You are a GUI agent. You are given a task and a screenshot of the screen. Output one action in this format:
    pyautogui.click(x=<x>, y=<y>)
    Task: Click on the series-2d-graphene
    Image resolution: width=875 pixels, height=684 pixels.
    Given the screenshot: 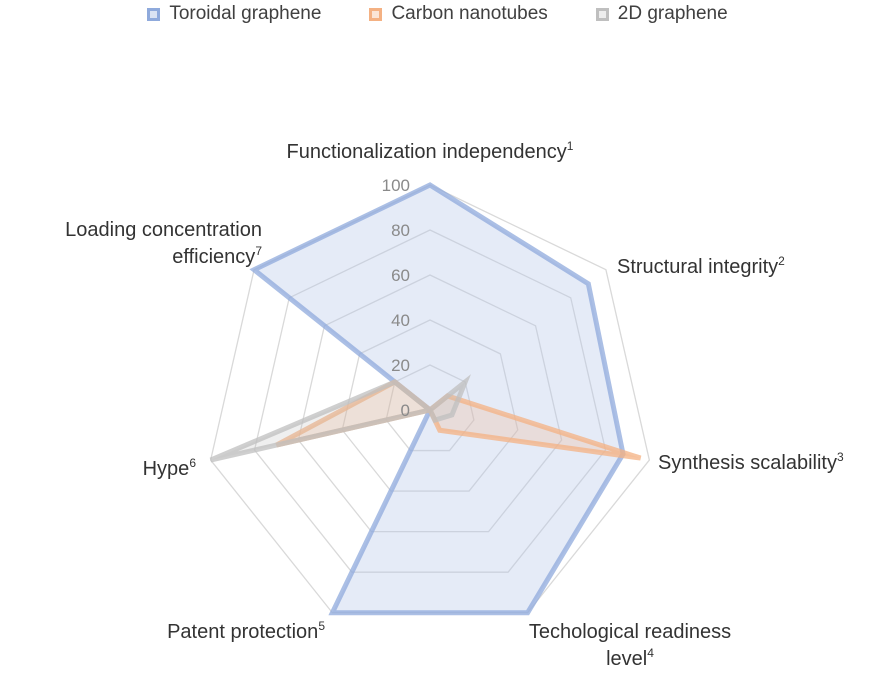 What is the action you would take?
    pyautogui.click(x=340, y=418)
    